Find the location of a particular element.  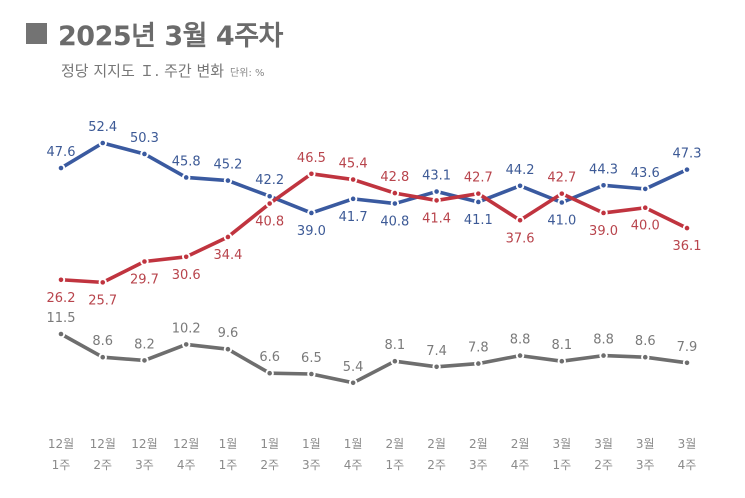

data-label-red: 36.1 is located at coordinates (687, 246).